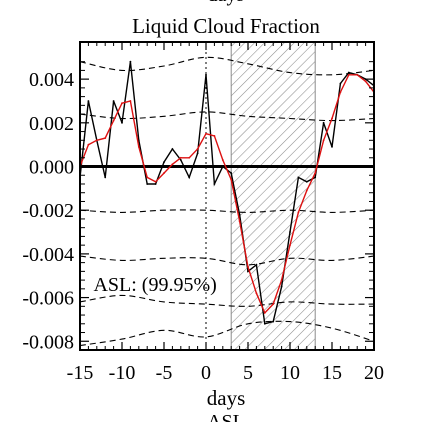 Image resolution: width=428 pixels, height=427 pixels. Describe the element at coordinates (51, 124) in the screenshot. I see `y-tick-label: 0.002` at that location.